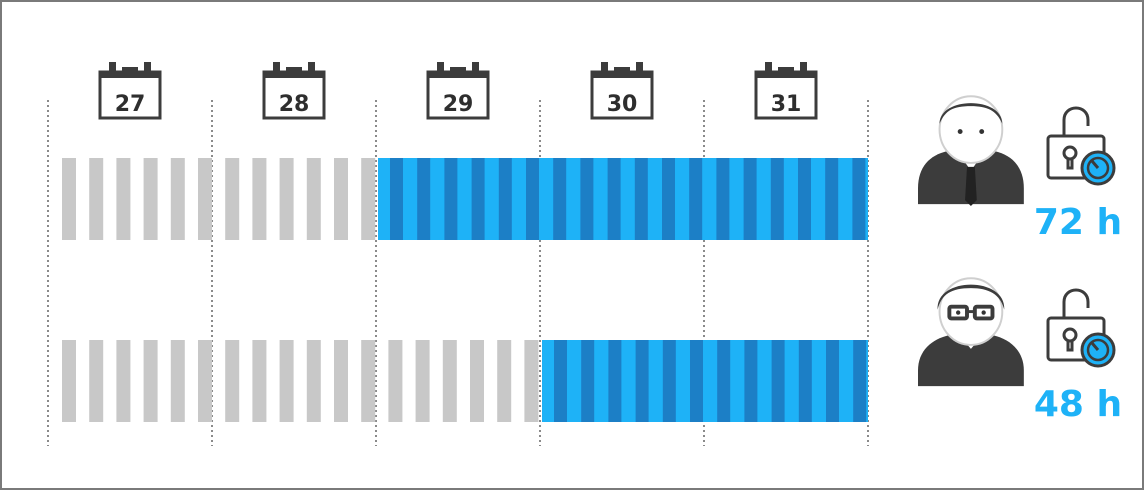  What do you see at coordinates (458, 104) in the screenshot?
I see `day-label: 29` at bounding box center [458, 104].